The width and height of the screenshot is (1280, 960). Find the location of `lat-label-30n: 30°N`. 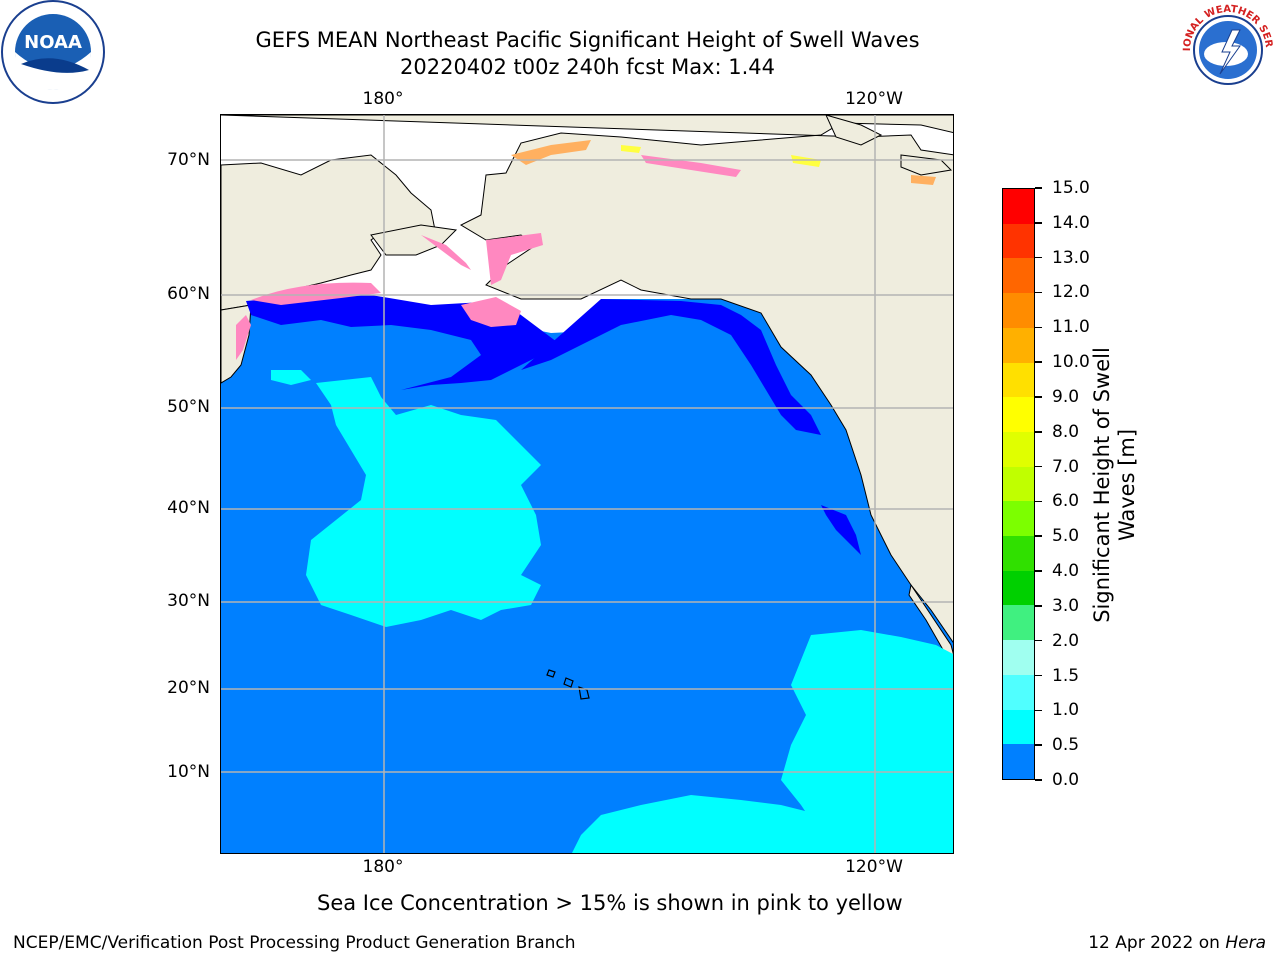

lat-label-30n: 30°N is located at coordinates (188, 601).